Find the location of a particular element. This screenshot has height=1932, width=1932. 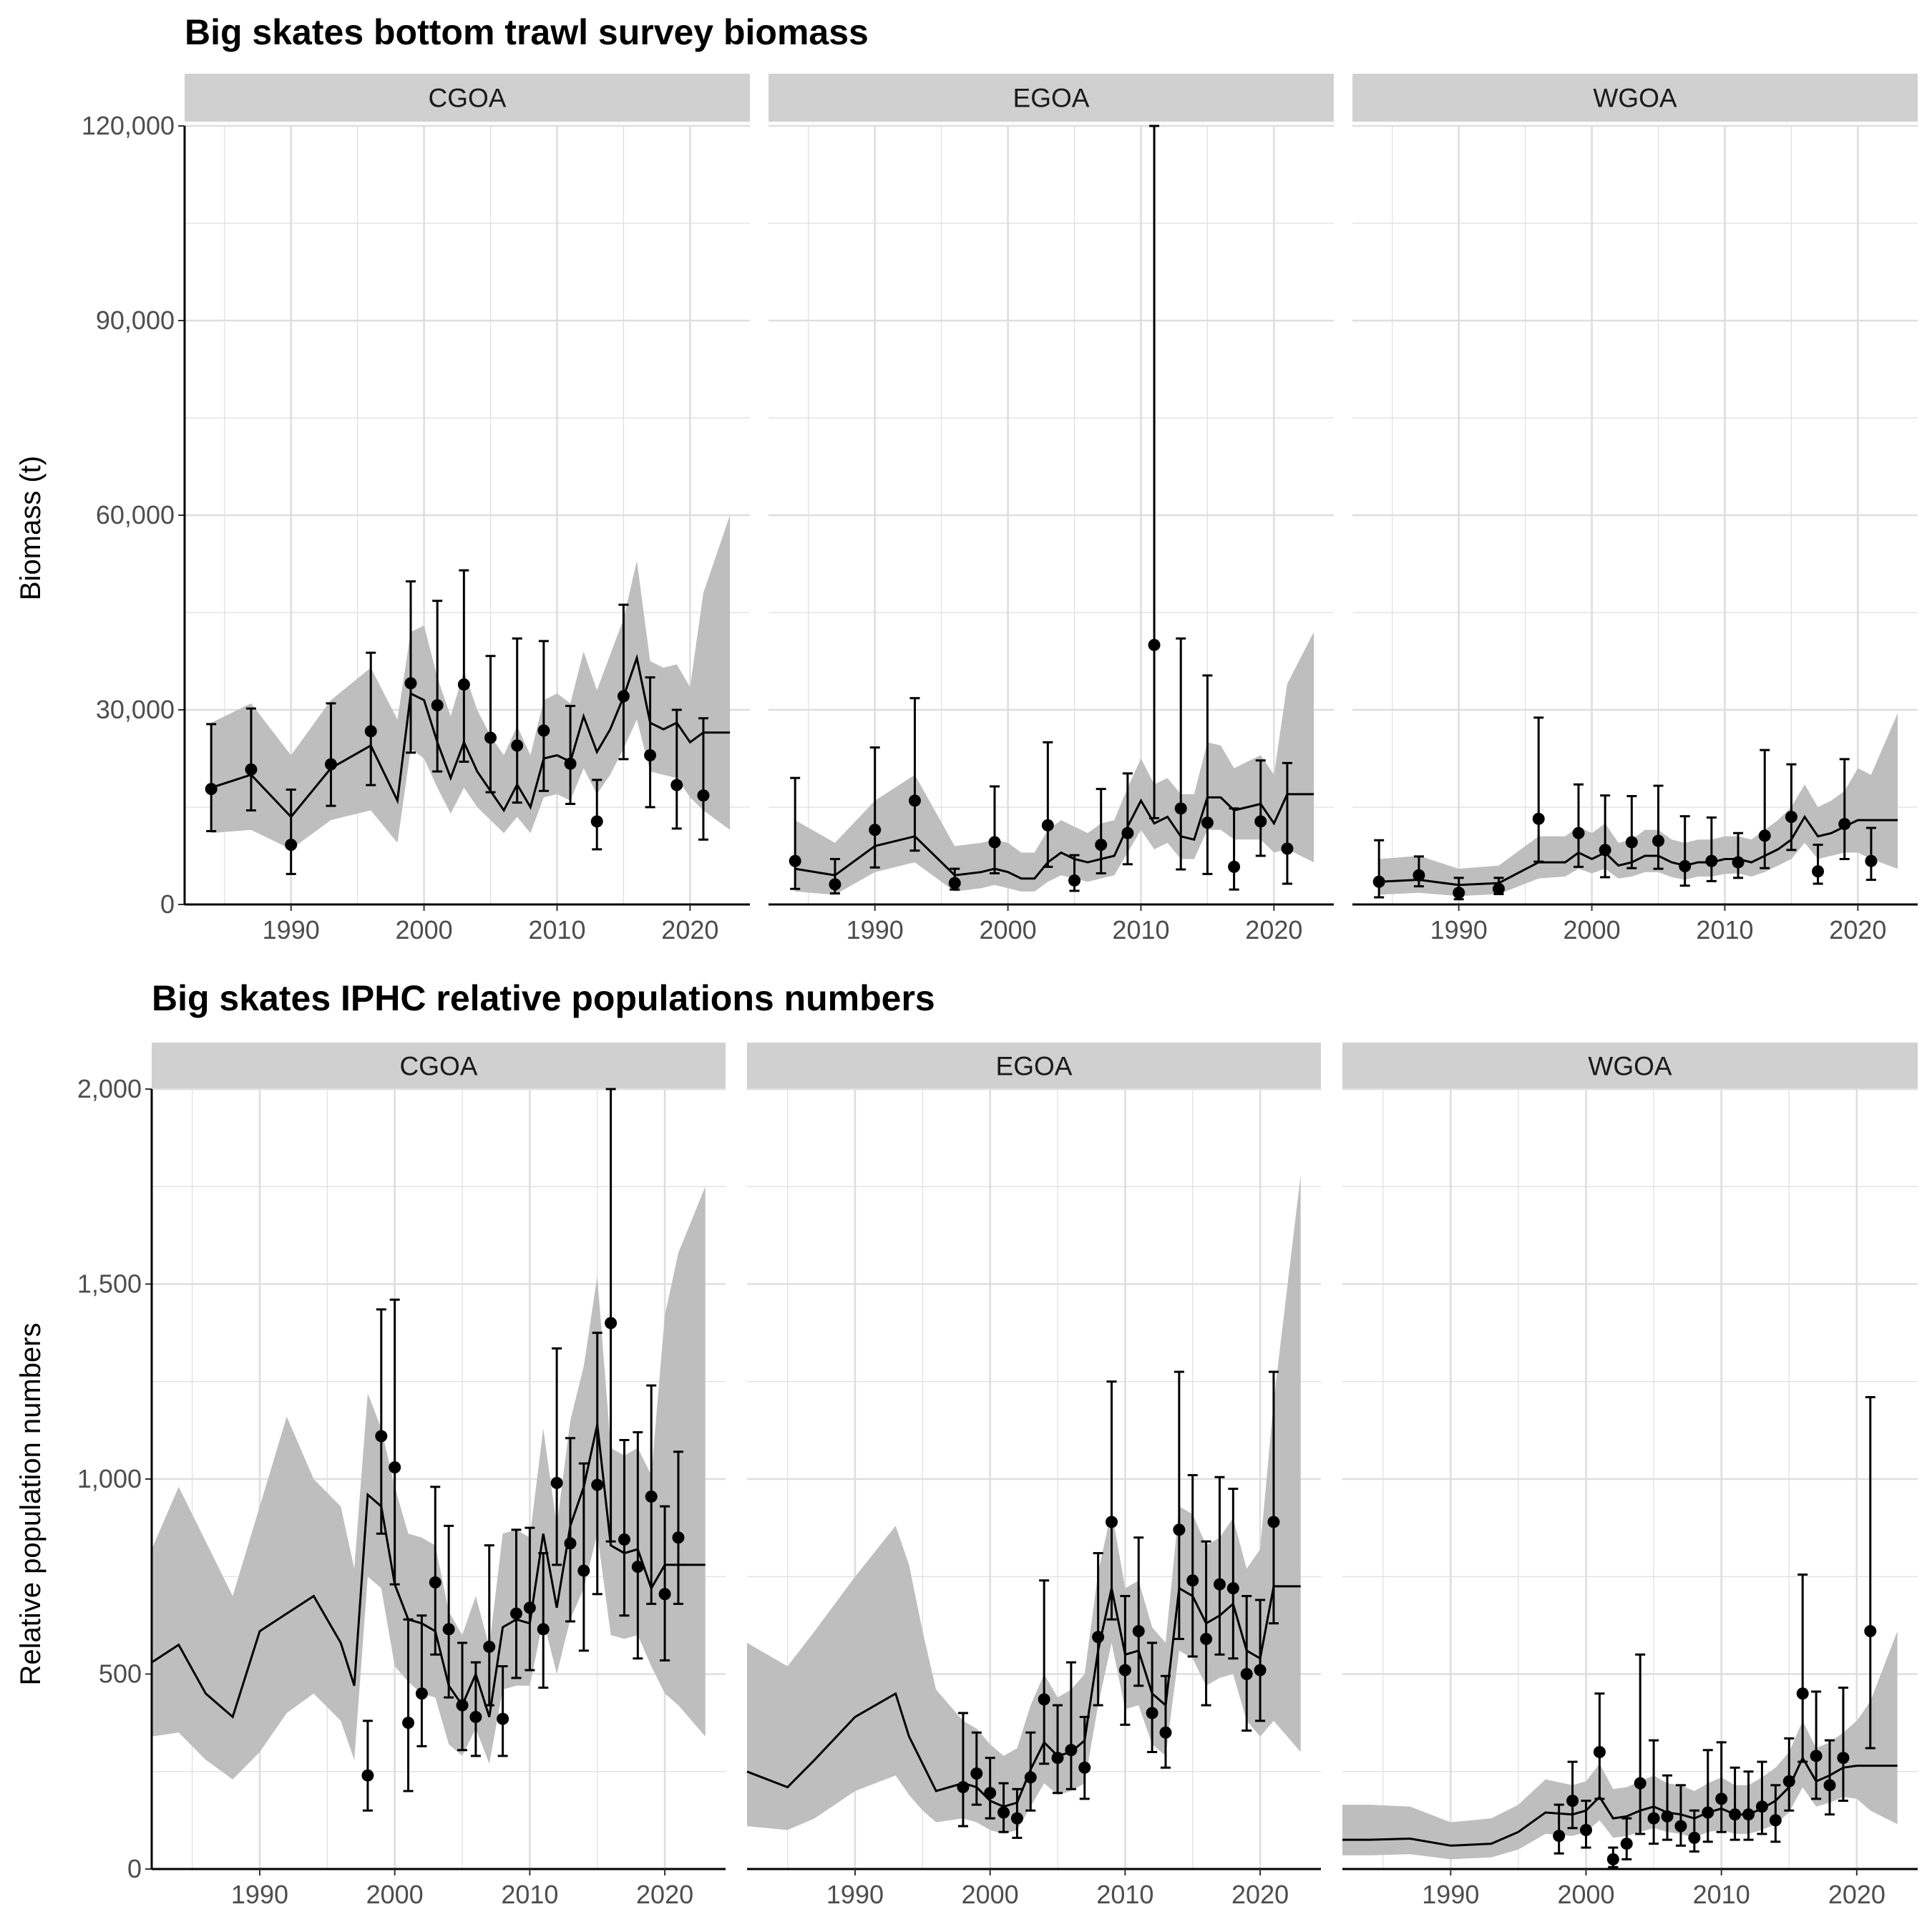

y-axis-title-iphc: Relative population numbers is located at coordinates (31, 1504).